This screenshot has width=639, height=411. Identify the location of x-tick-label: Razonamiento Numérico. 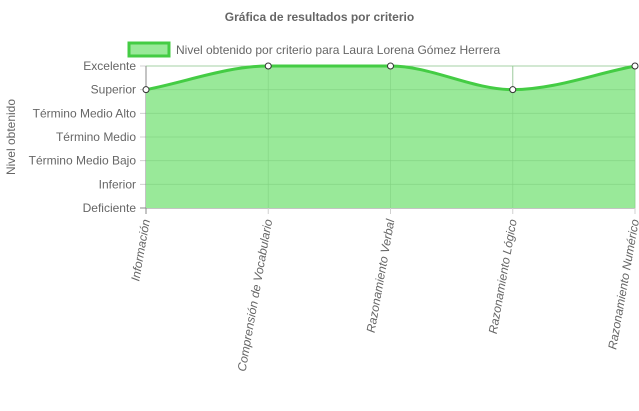
(622, 284).